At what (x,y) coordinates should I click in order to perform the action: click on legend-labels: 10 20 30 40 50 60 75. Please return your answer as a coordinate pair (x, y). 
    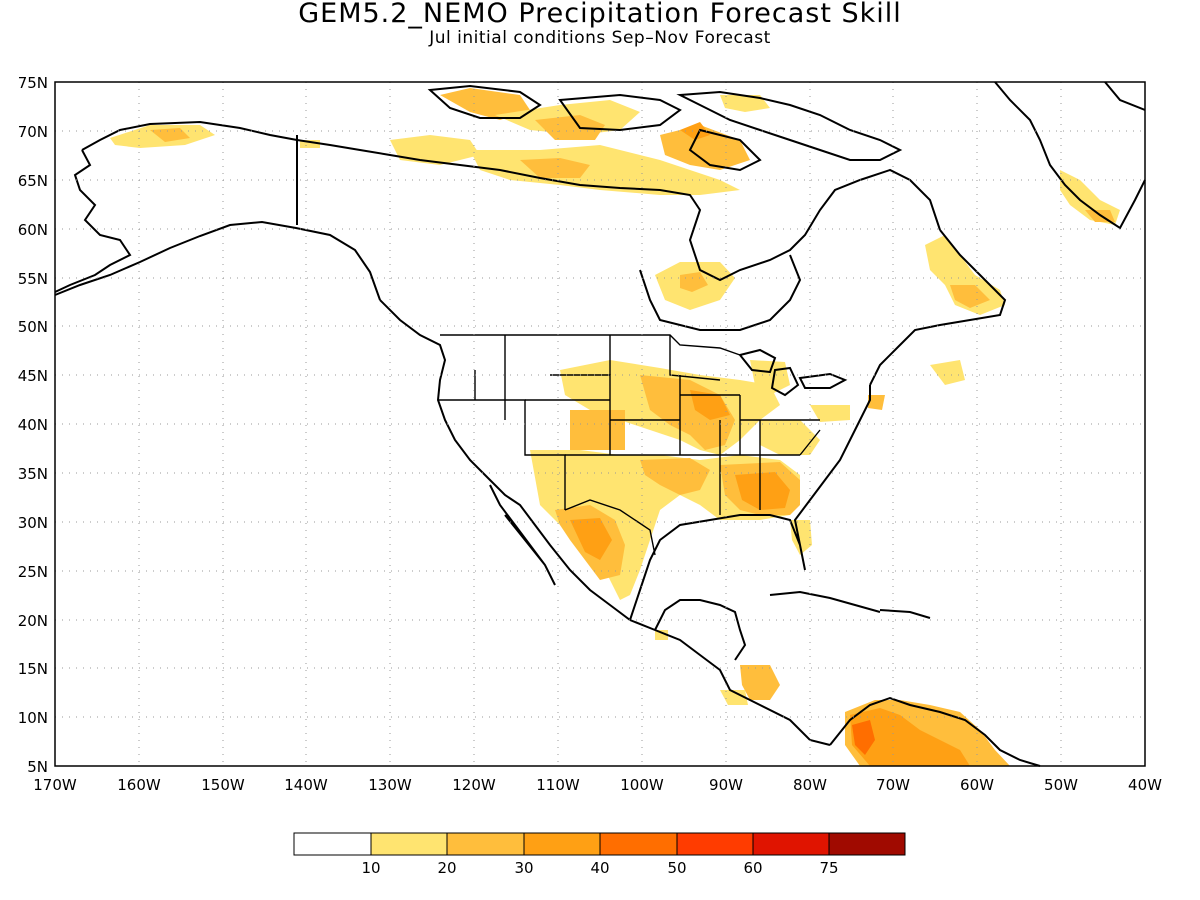
    Looking at the image, I should click on (599, 868).